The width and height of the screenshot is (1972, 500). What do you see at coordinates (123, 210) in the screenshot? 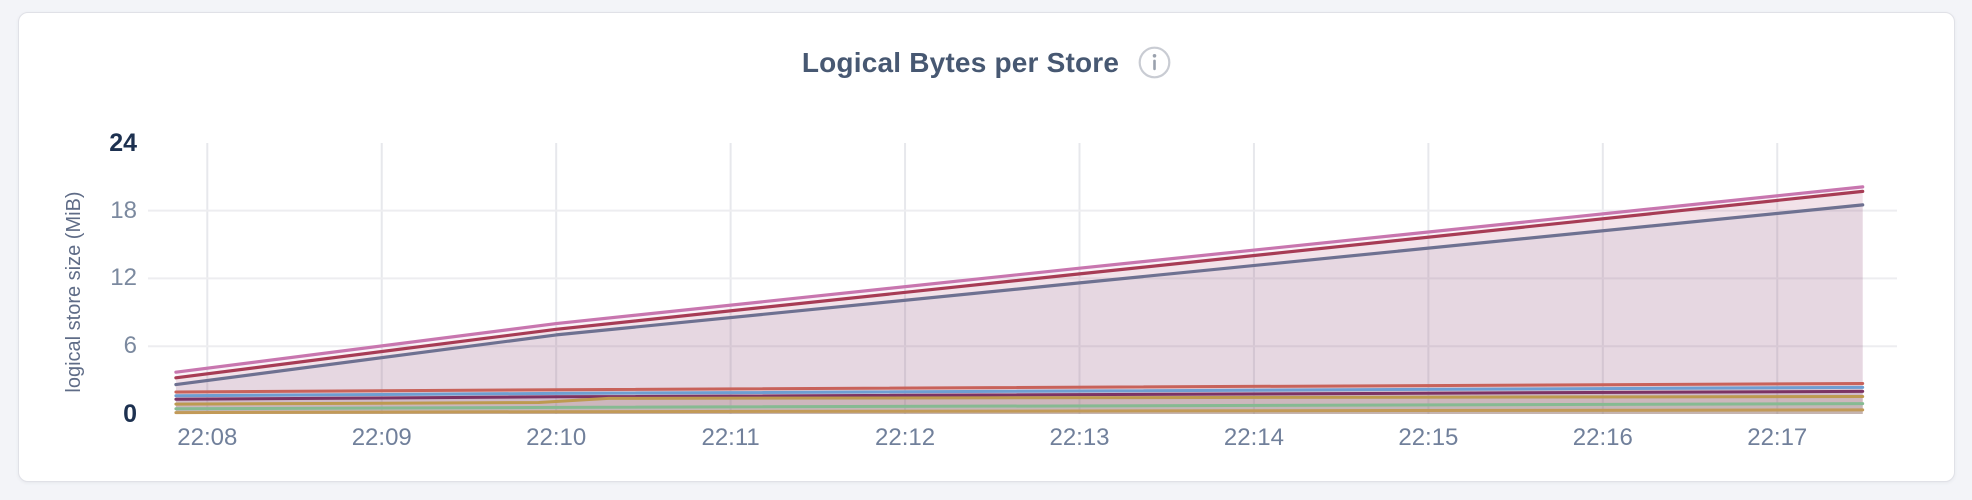
I see `y-tick-label: 18` at bounding box center [123, 210].